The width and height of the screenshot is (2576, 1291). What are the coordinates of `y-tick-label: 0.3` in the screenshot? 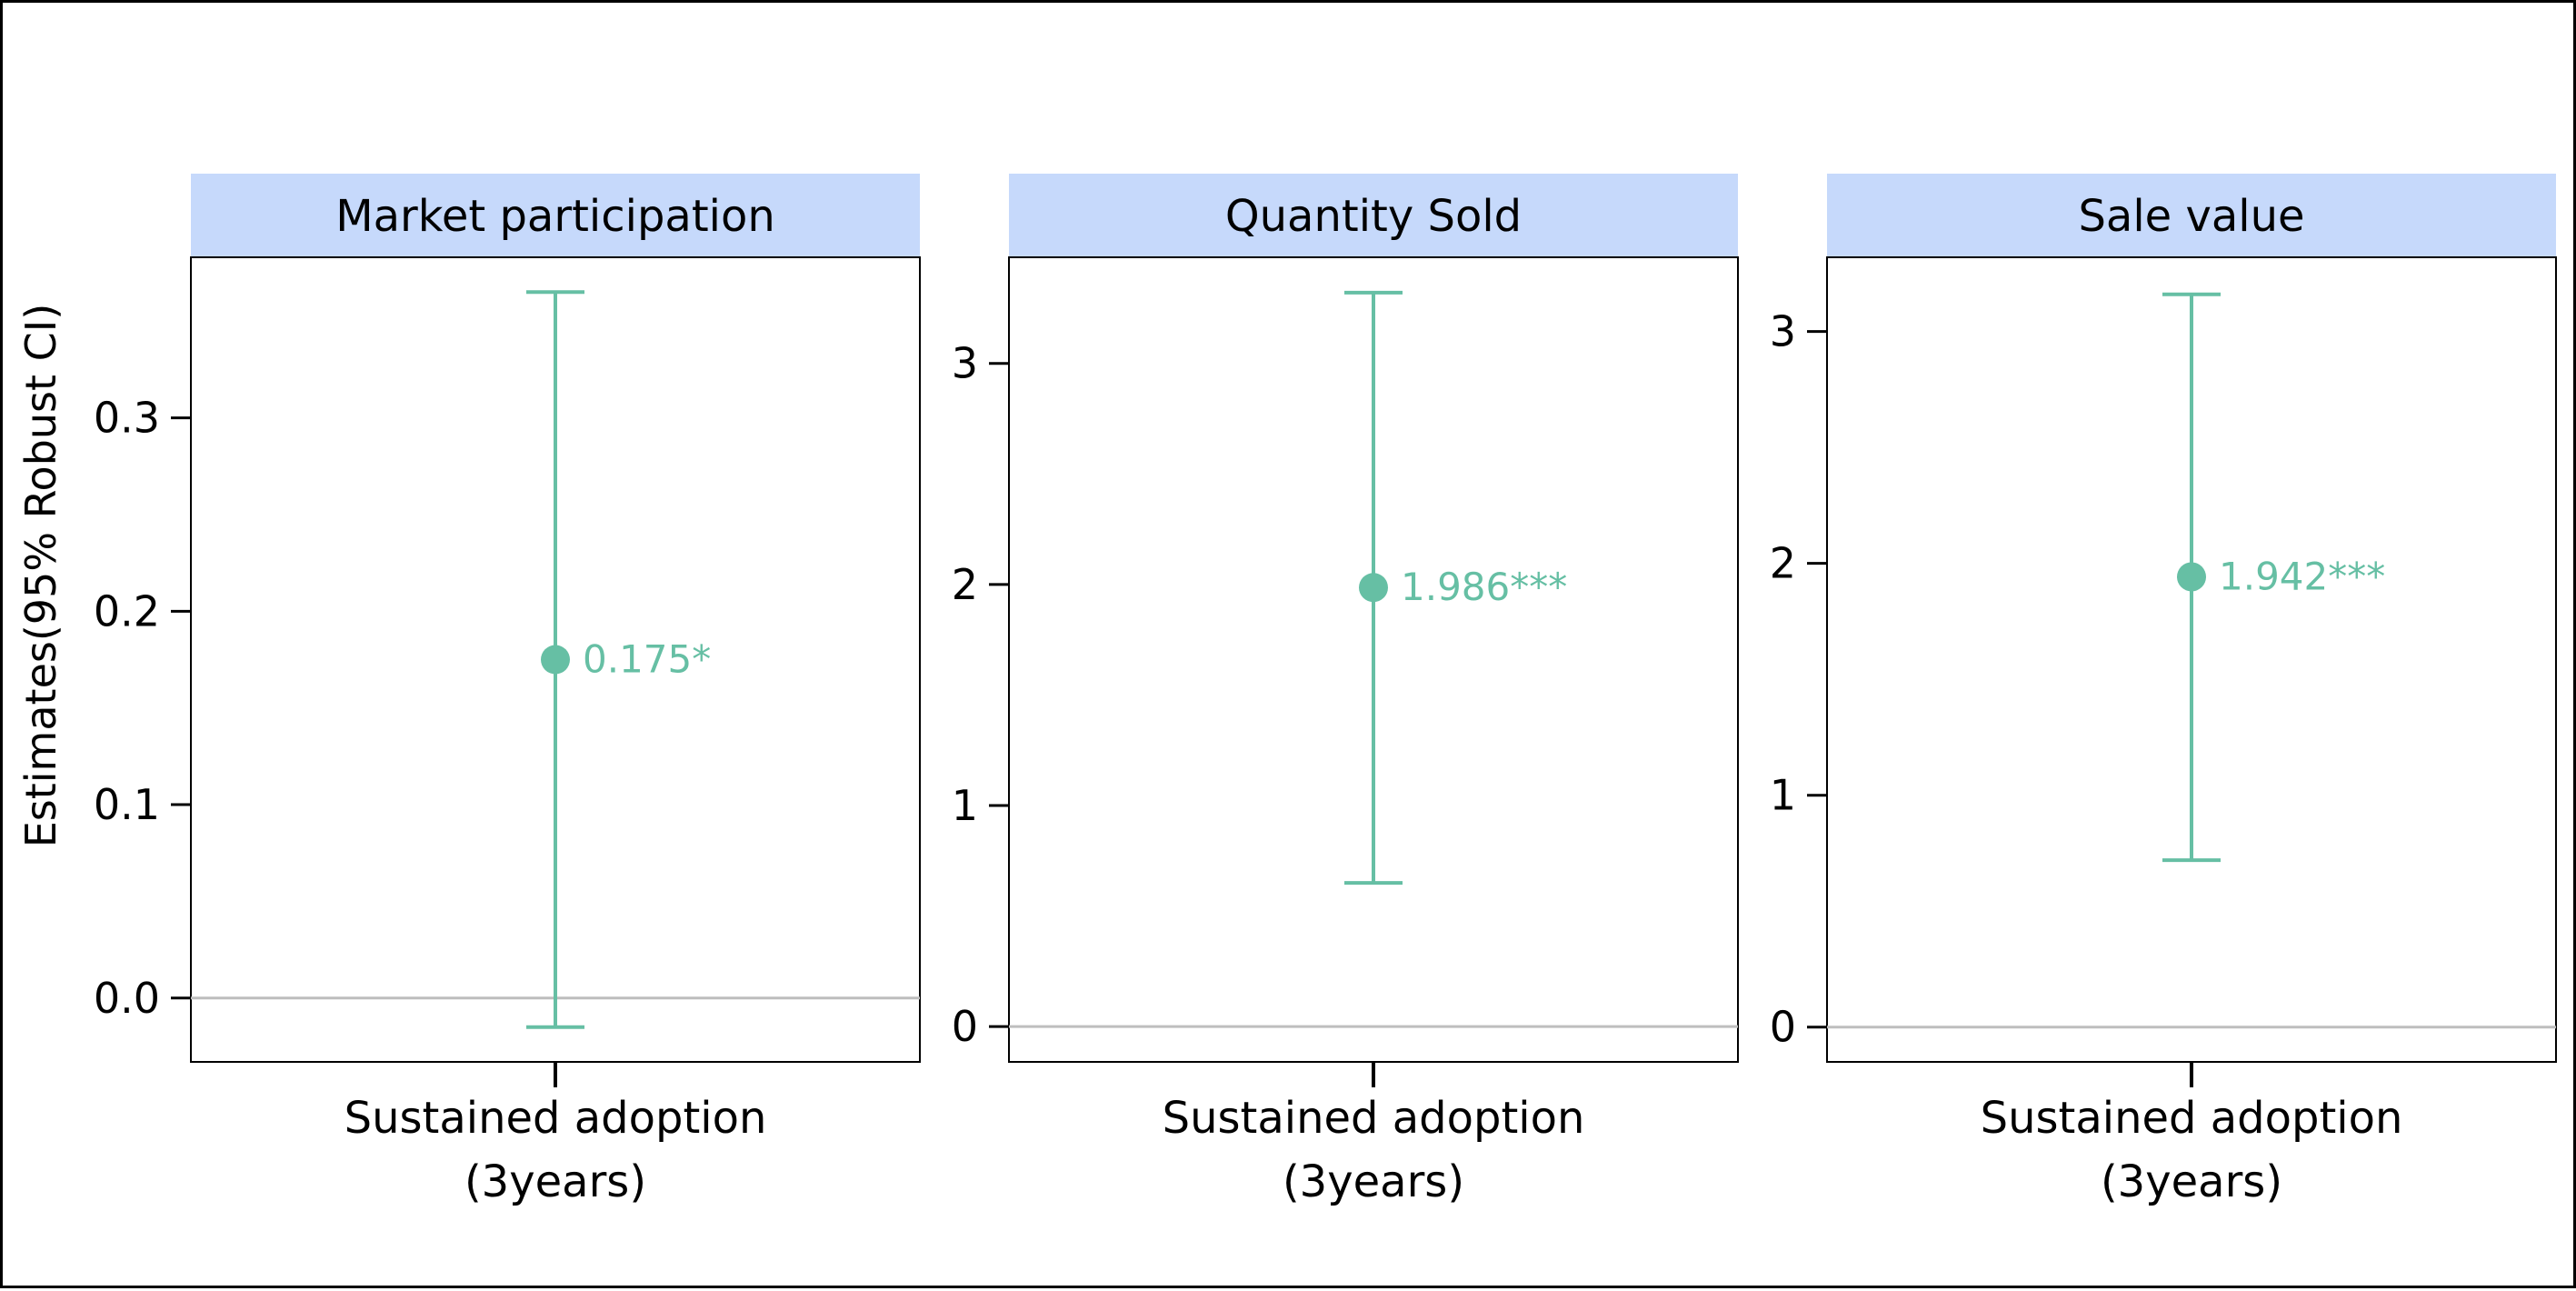 It's located at (127, 419).